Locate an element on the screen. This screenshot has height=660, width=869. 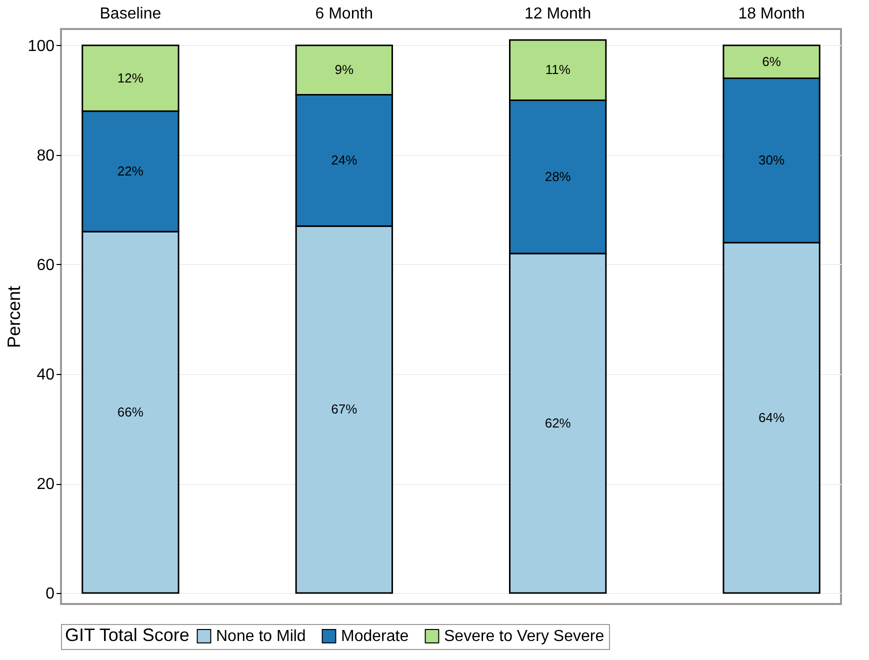
x-tick-label: 6 Month is located at coordinates (344, 14).